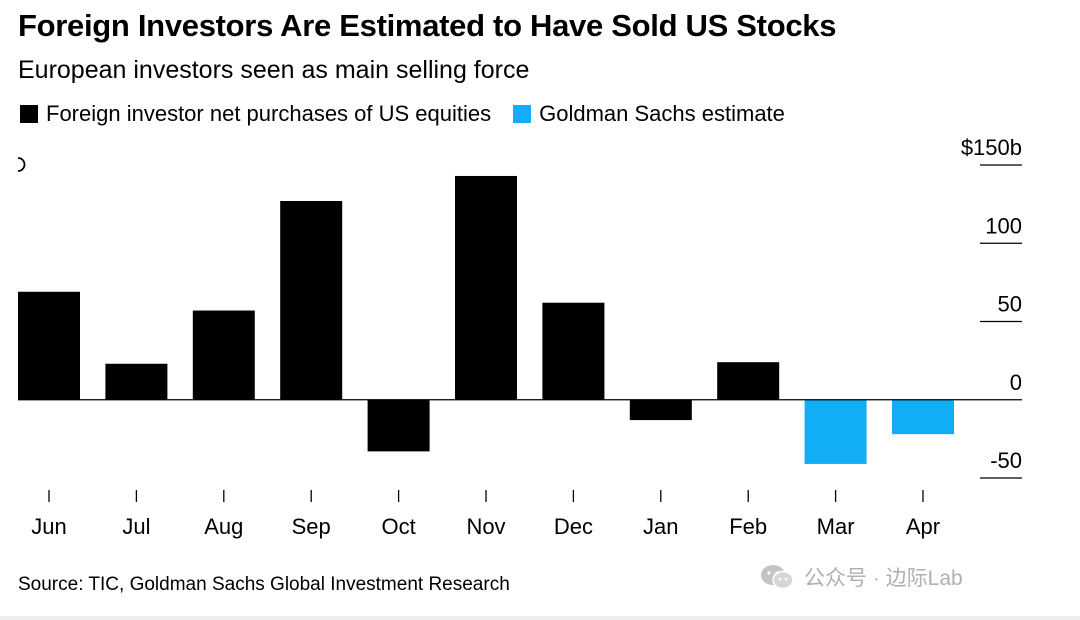  What do you see at coordinates (522, 114) in the screenshot?
I see `legend-swatch-goldman-estimate` at bounding box center [522, 114].